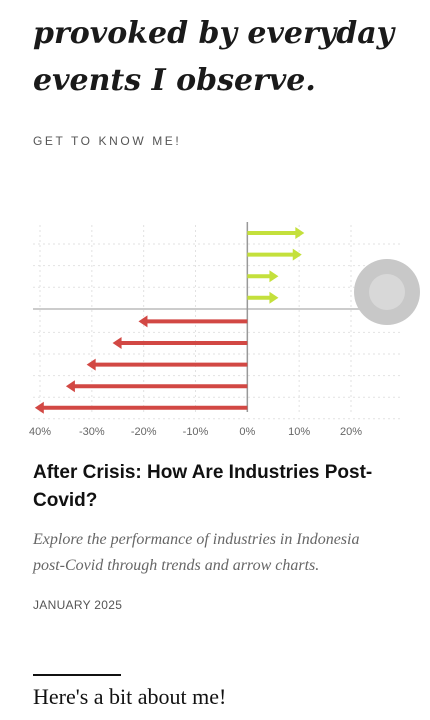 The height and width of the screenshot is (720, 430). I want to click on divider, so click(77, 675).